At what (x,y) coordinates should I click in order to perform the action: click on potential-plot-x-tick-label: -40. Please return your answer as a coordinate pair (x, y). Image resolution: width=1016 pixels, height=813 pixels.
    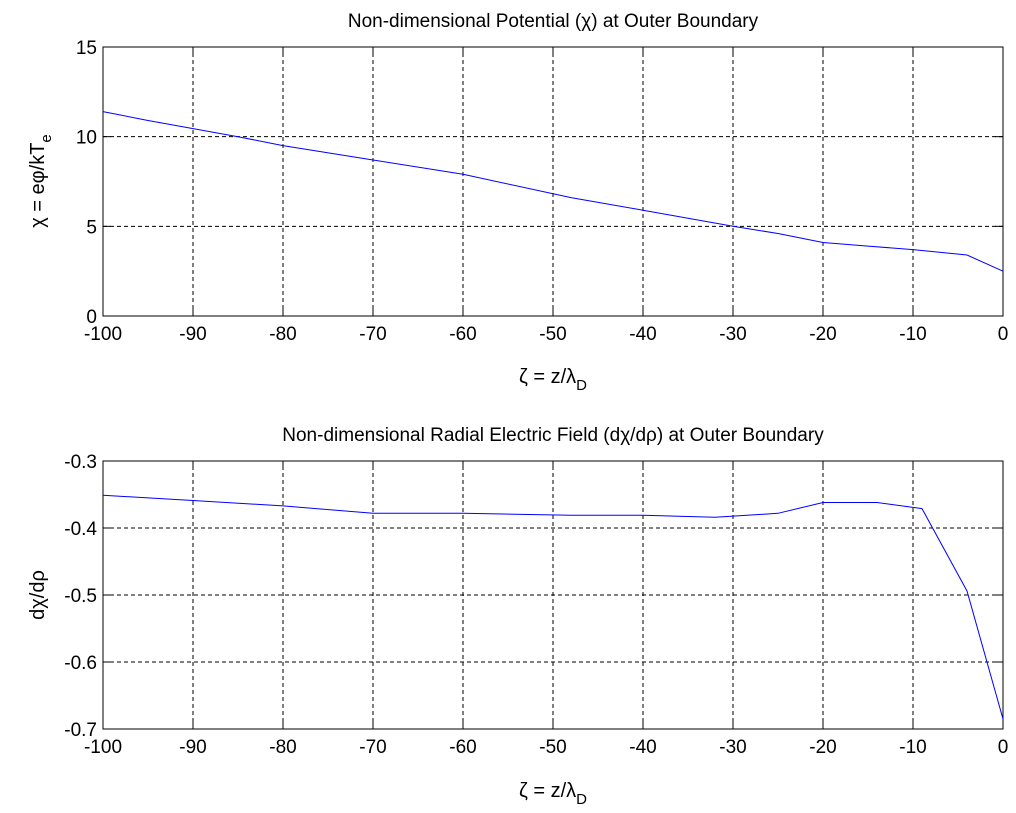
    Looking at the image, I should click on (642, 334).